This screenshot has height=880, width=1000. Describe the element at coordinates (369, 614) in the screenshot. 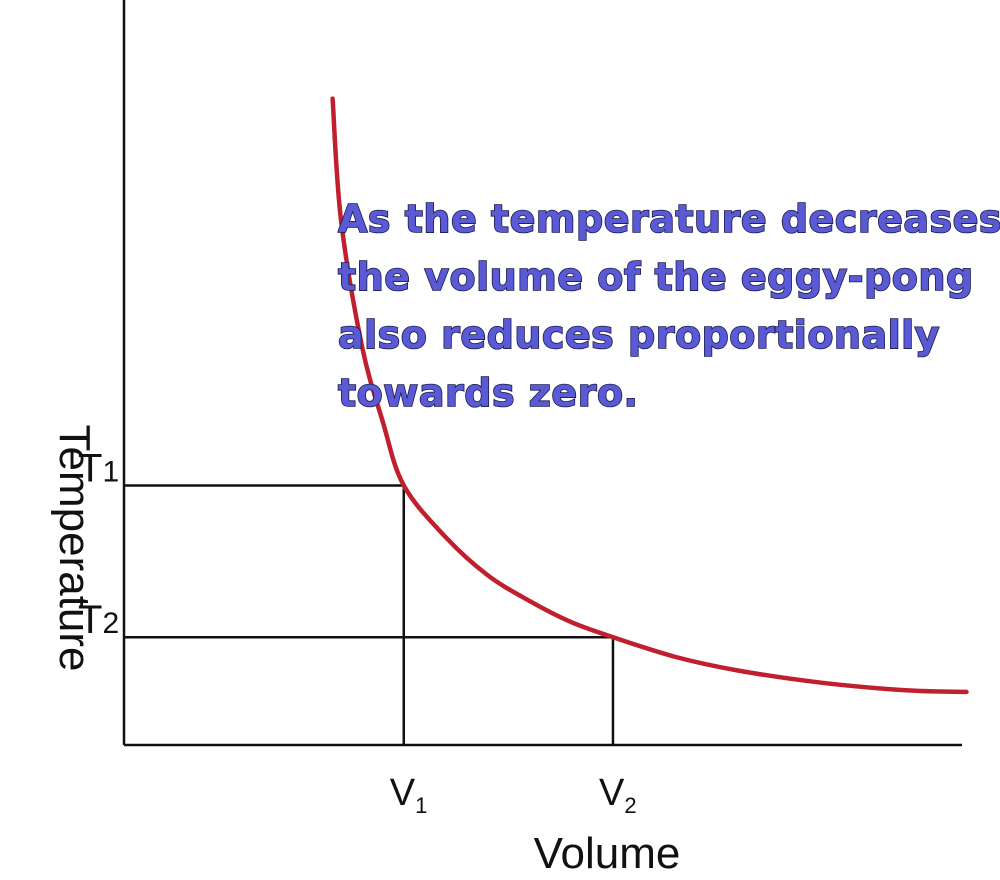

I see `guide-lines` at that location.